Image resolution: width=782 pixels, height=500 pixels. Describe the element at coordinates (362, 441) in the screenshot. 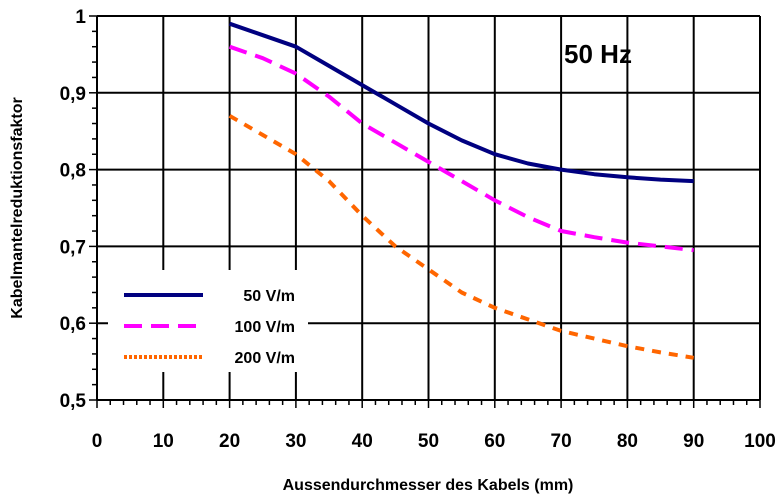

I see `x-tick-label: 40` at that location.